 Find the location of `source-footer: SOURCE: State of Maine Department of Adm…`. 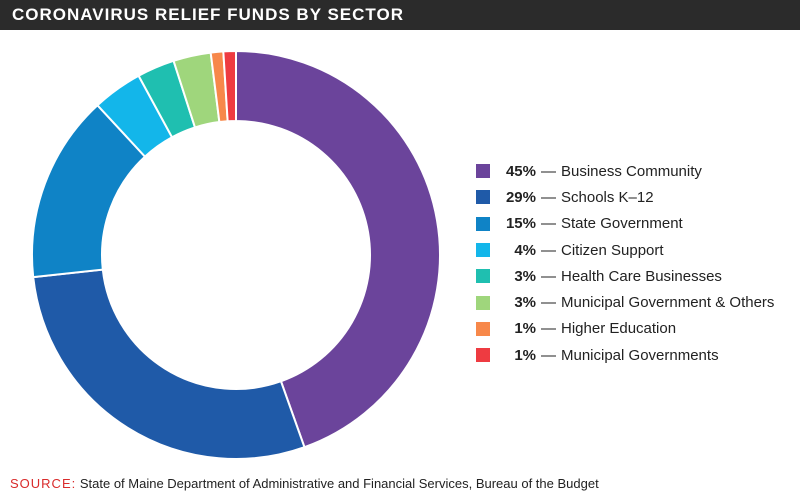

source-footer: SOURCE: State of Maine Department of Adm… is located at coordinates (304, 483).